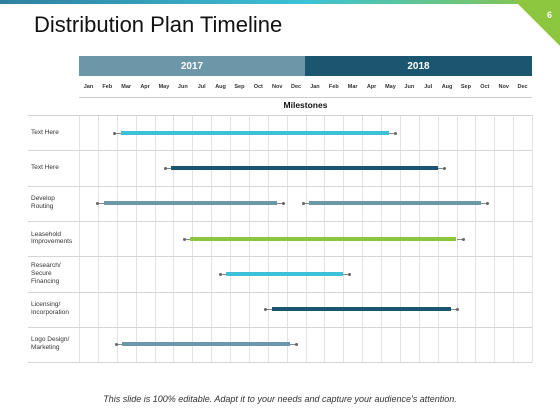  Describe the element at coordinates (158, 24) in the screenshot. I see `page-title: Distribution Plan Timeline` at that location.